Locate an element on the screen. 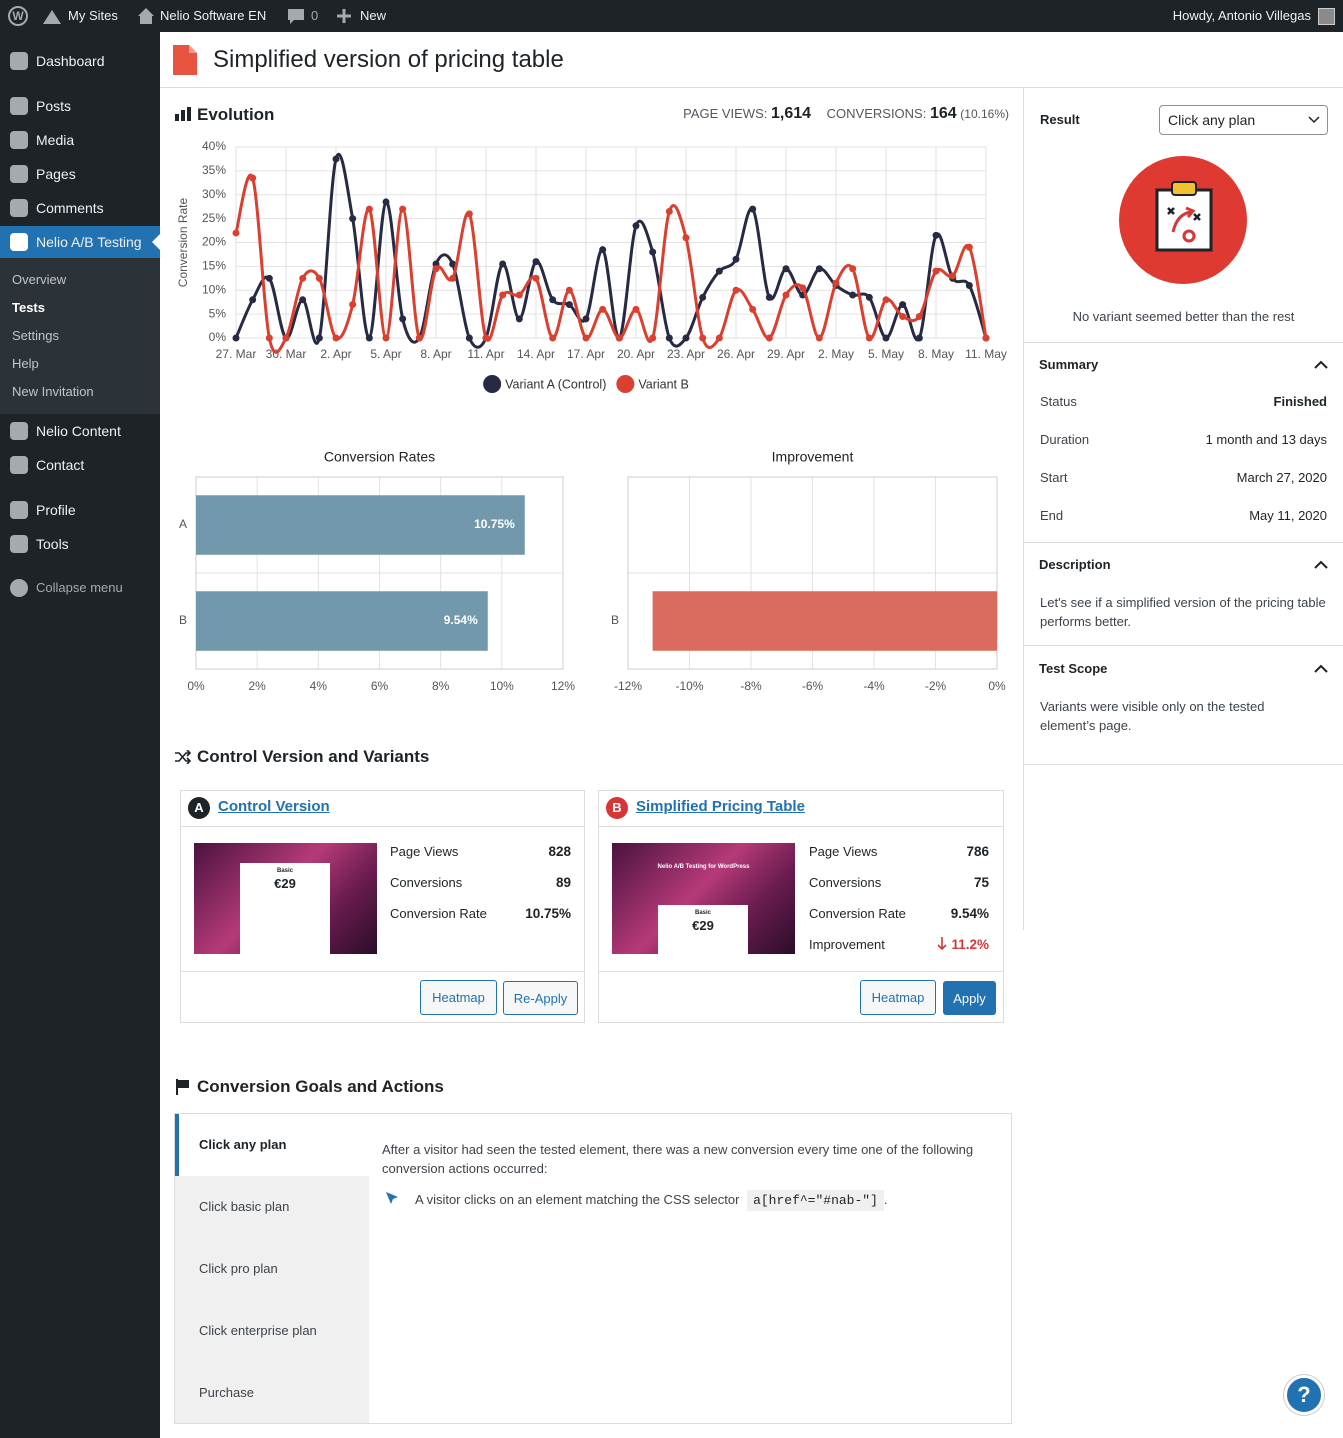  goal-tab: Click any plan is located at coordinates (243, 1144).